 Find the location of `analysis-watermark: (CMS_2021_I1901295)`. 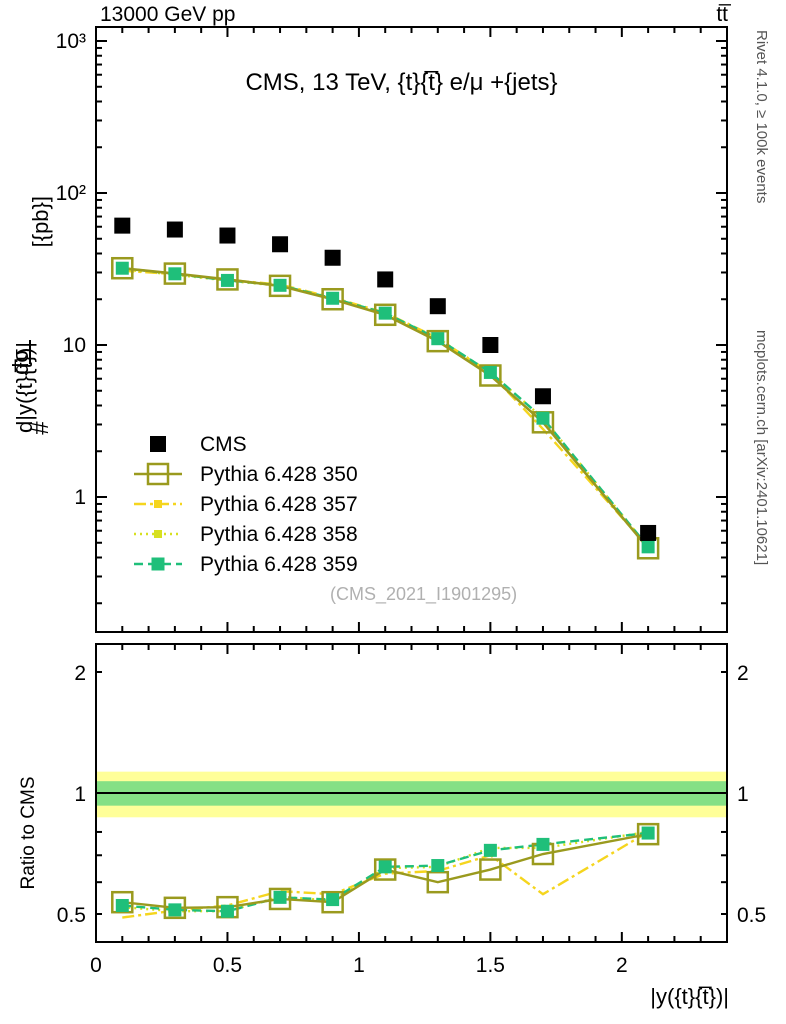

analysis-watermark: (CMS_2021_I1901295) is located at coordinates (423, 594).